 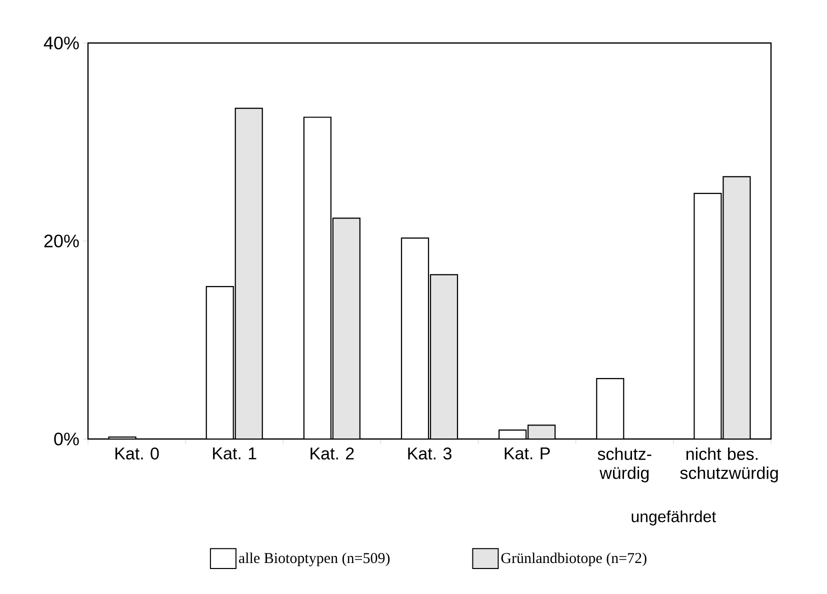 What do you see at coordinates (430, 454) in the screenshot?
I see `x-tick-label: Kat. 3` at bounding box center [430, 454].